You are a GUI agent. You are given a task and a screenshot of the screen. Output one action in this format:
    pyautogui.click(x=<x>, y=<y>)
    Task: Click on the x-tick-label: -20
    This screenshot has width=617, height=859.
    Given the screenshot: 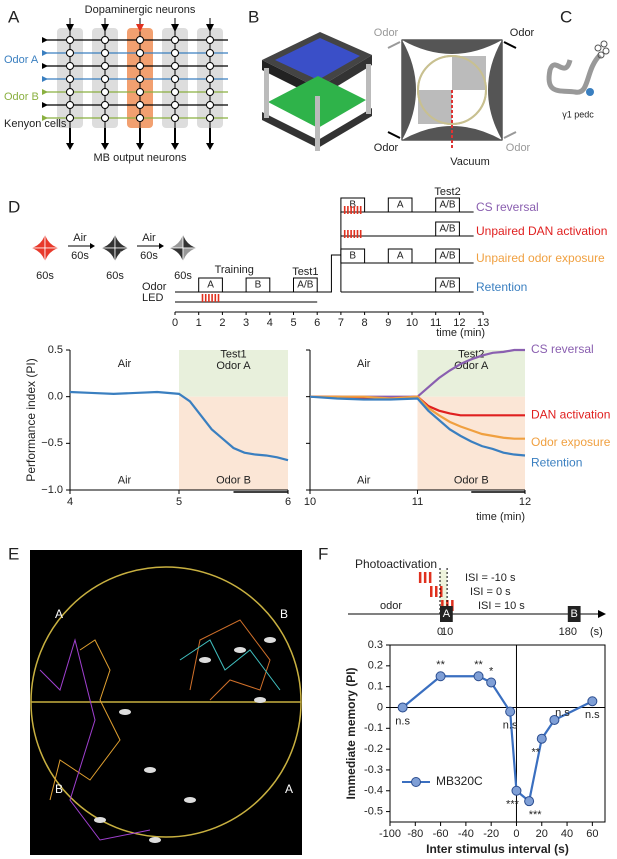 What is the action you would take?
    pyautogui.click(x=491, y=834)
    